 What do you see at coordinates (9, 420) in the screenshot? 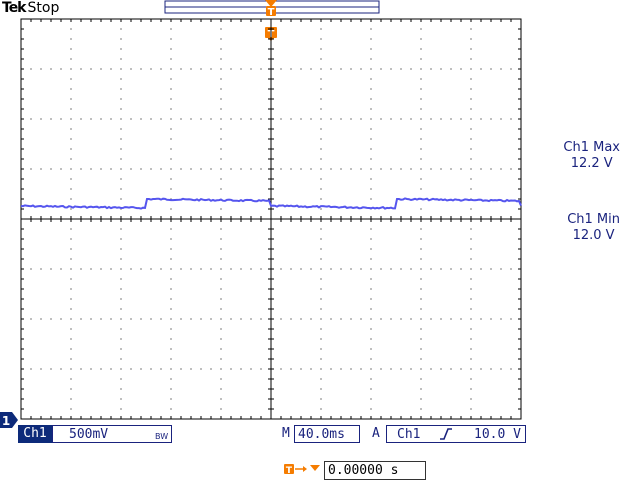
I see `ch1-ground-marker: 1` at bounding box center [9, 420].